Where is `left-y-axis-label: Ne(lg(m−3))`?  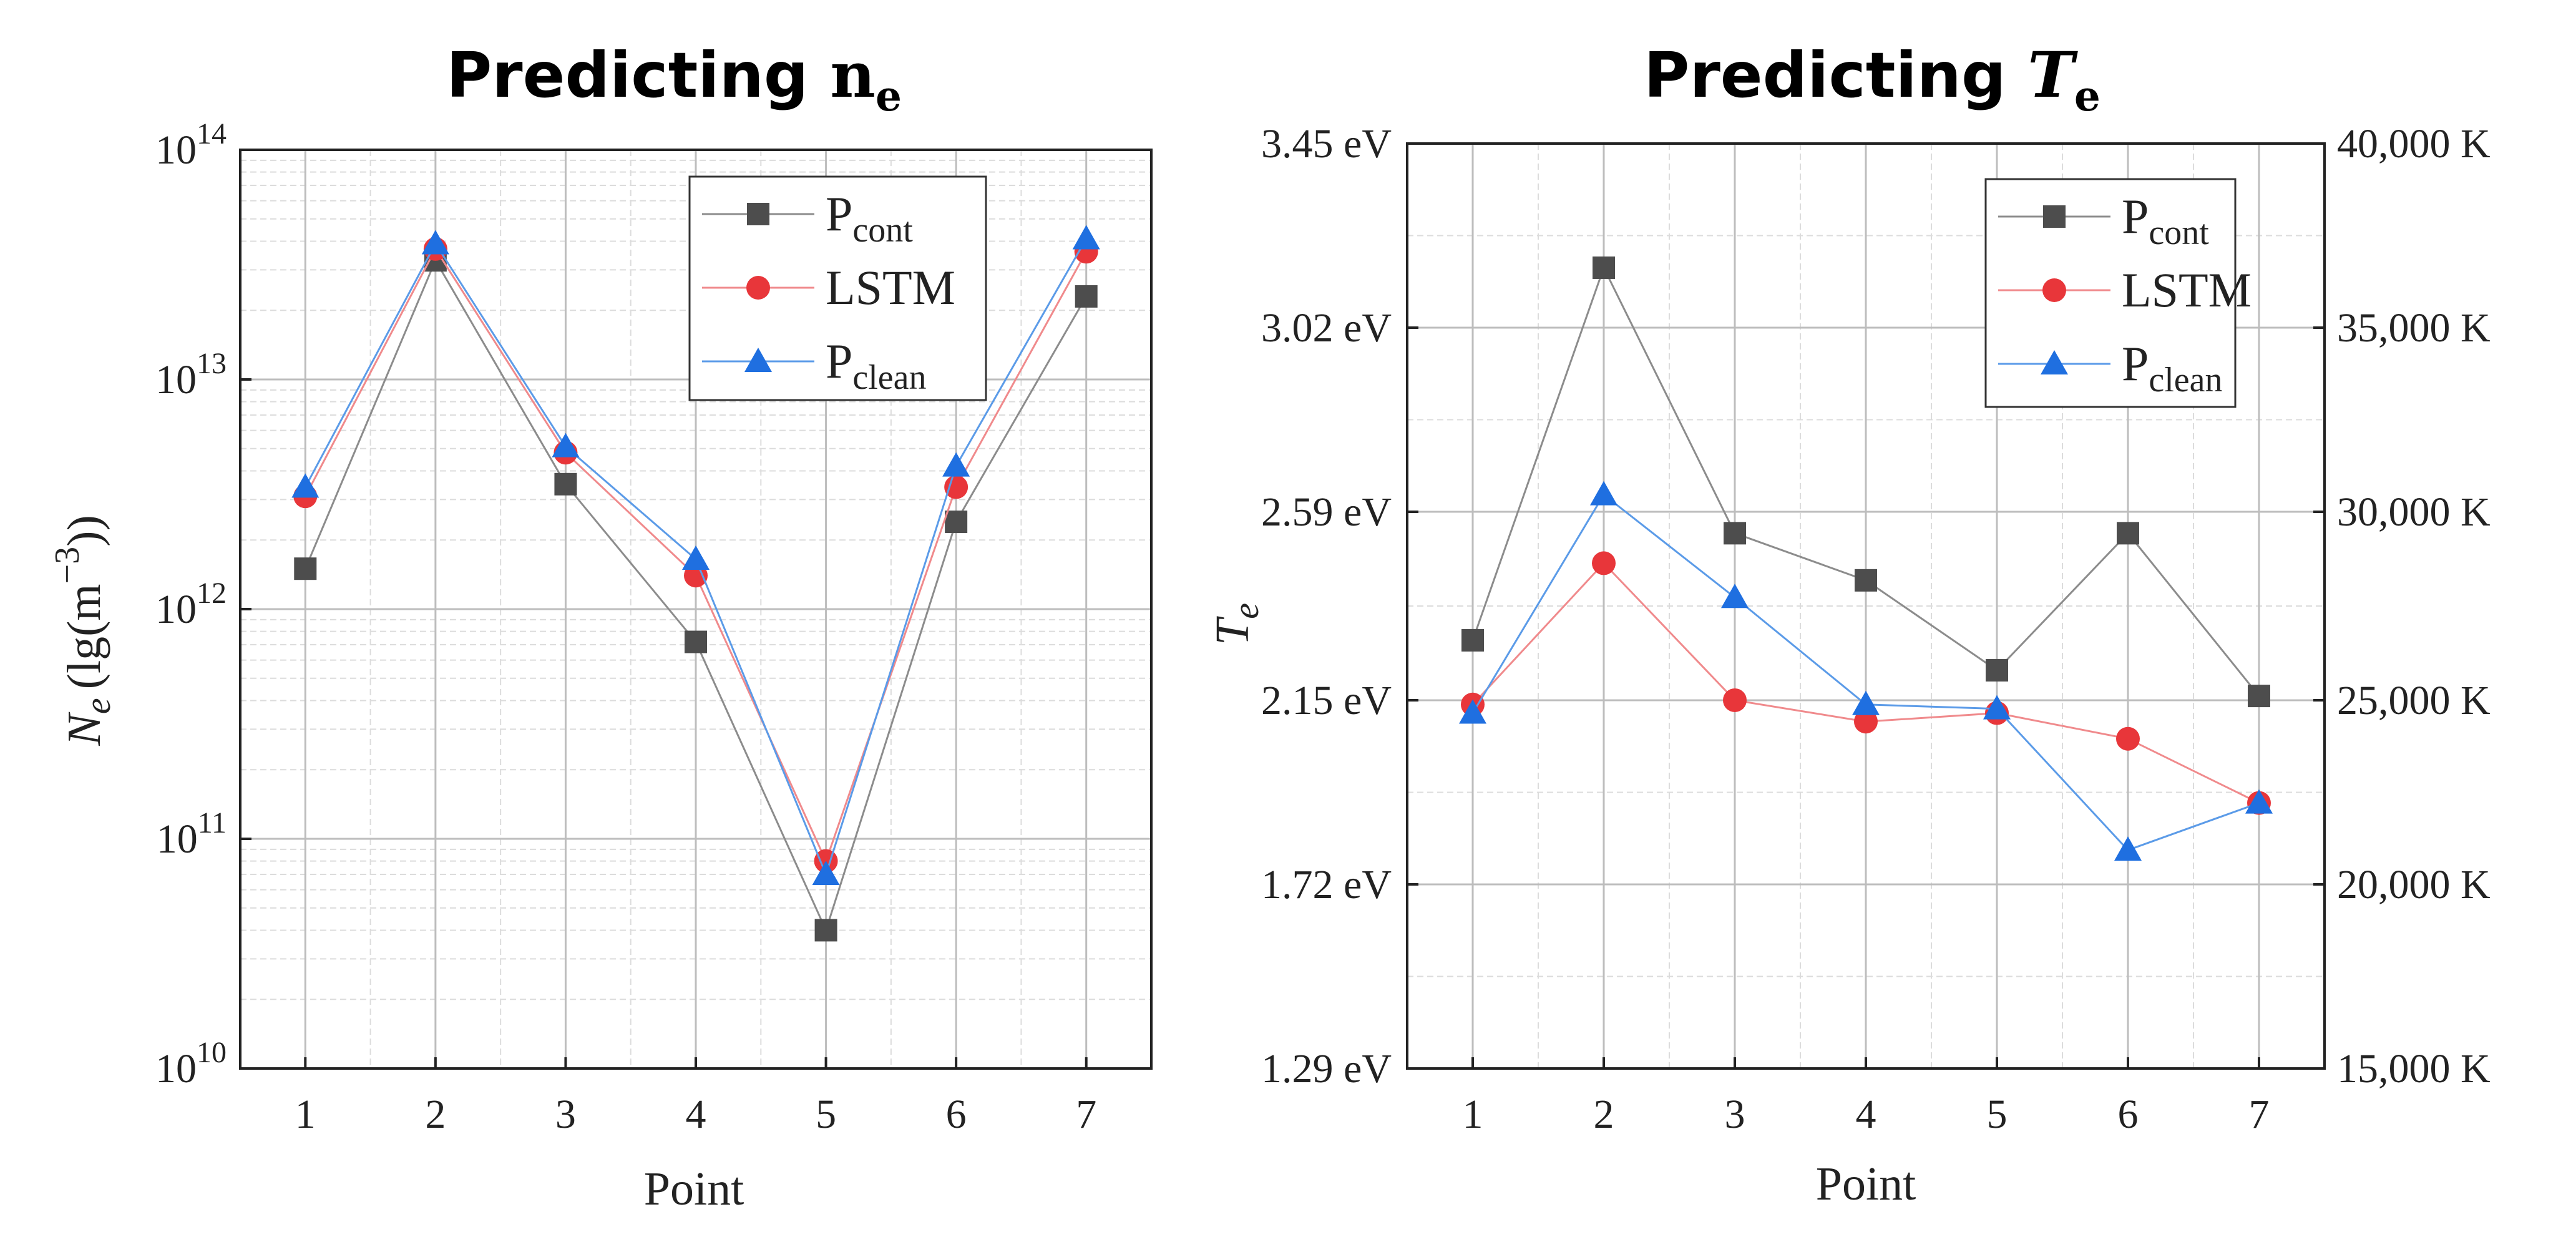 left-y-axis-label: Ne(lg(m−3)) is located at coordinates (83, 630).